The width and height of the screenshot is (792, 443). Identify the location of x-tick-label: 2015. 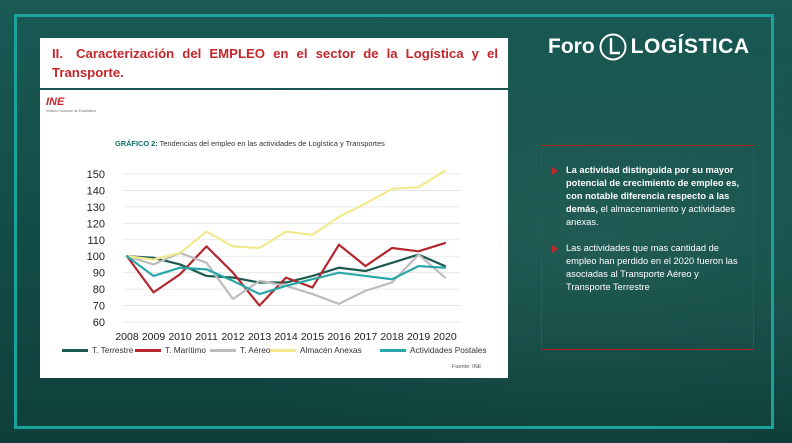
(313, 337).